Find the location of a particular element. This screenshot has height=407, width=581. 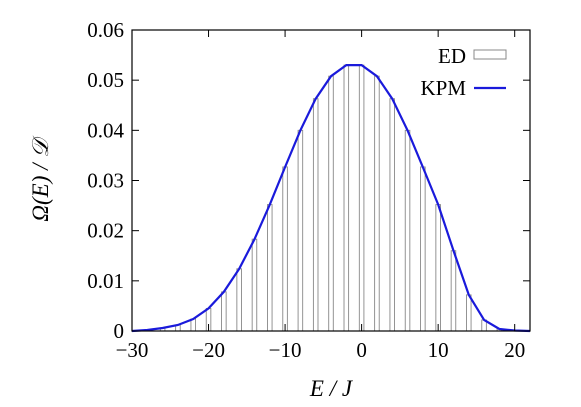

legend-swatch-ed is located at coordinates (490, 54).